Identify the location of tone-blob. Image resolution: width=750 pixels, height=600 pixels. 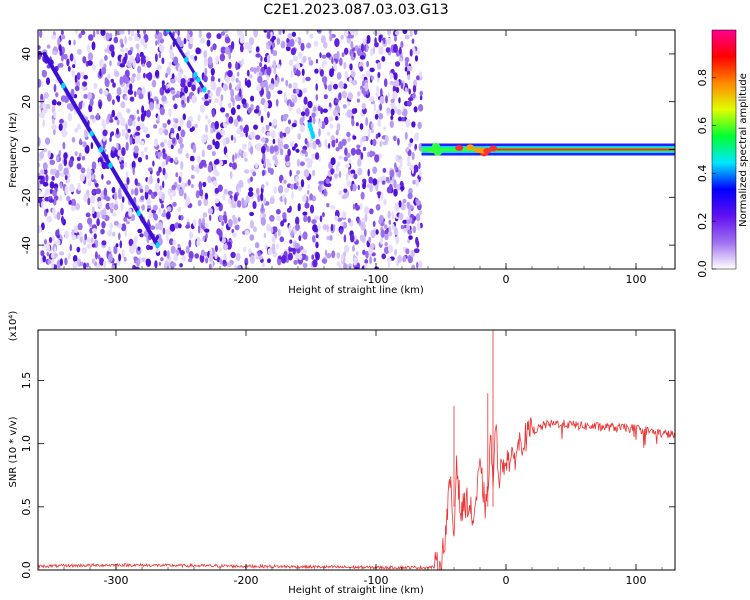
(470, 147).